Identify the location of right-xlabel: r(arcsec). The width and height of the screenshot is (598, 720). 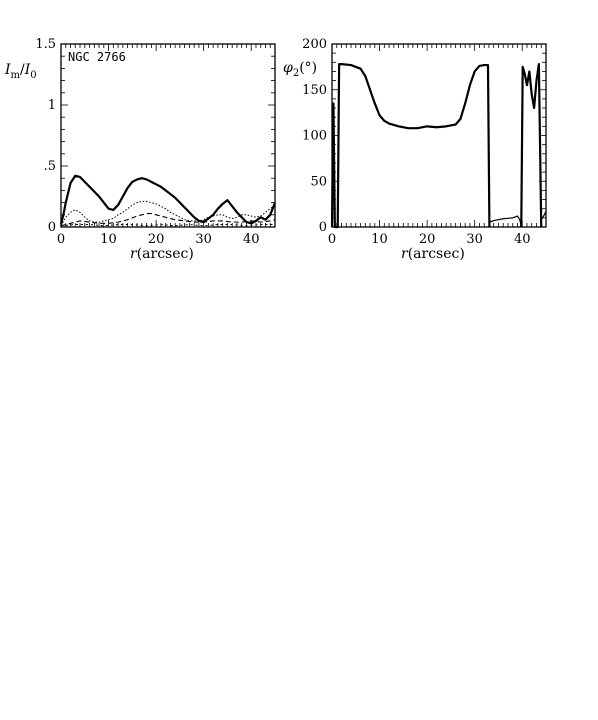
(433, 254).